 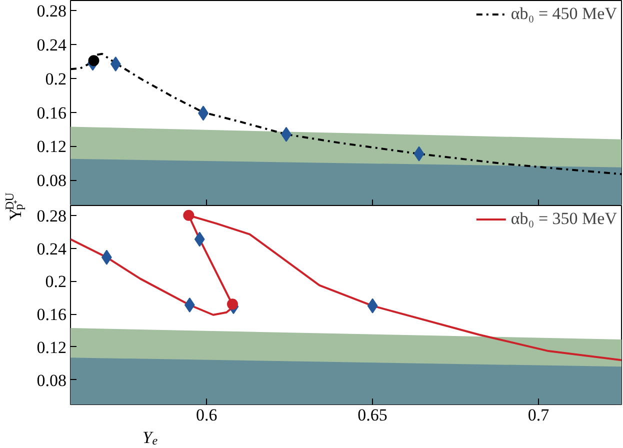 What do you see at coordinates (563, 219) in the screenshot?
I see `legend-label: αb₀ = 350 MeV` at bounding box center [563, 219].